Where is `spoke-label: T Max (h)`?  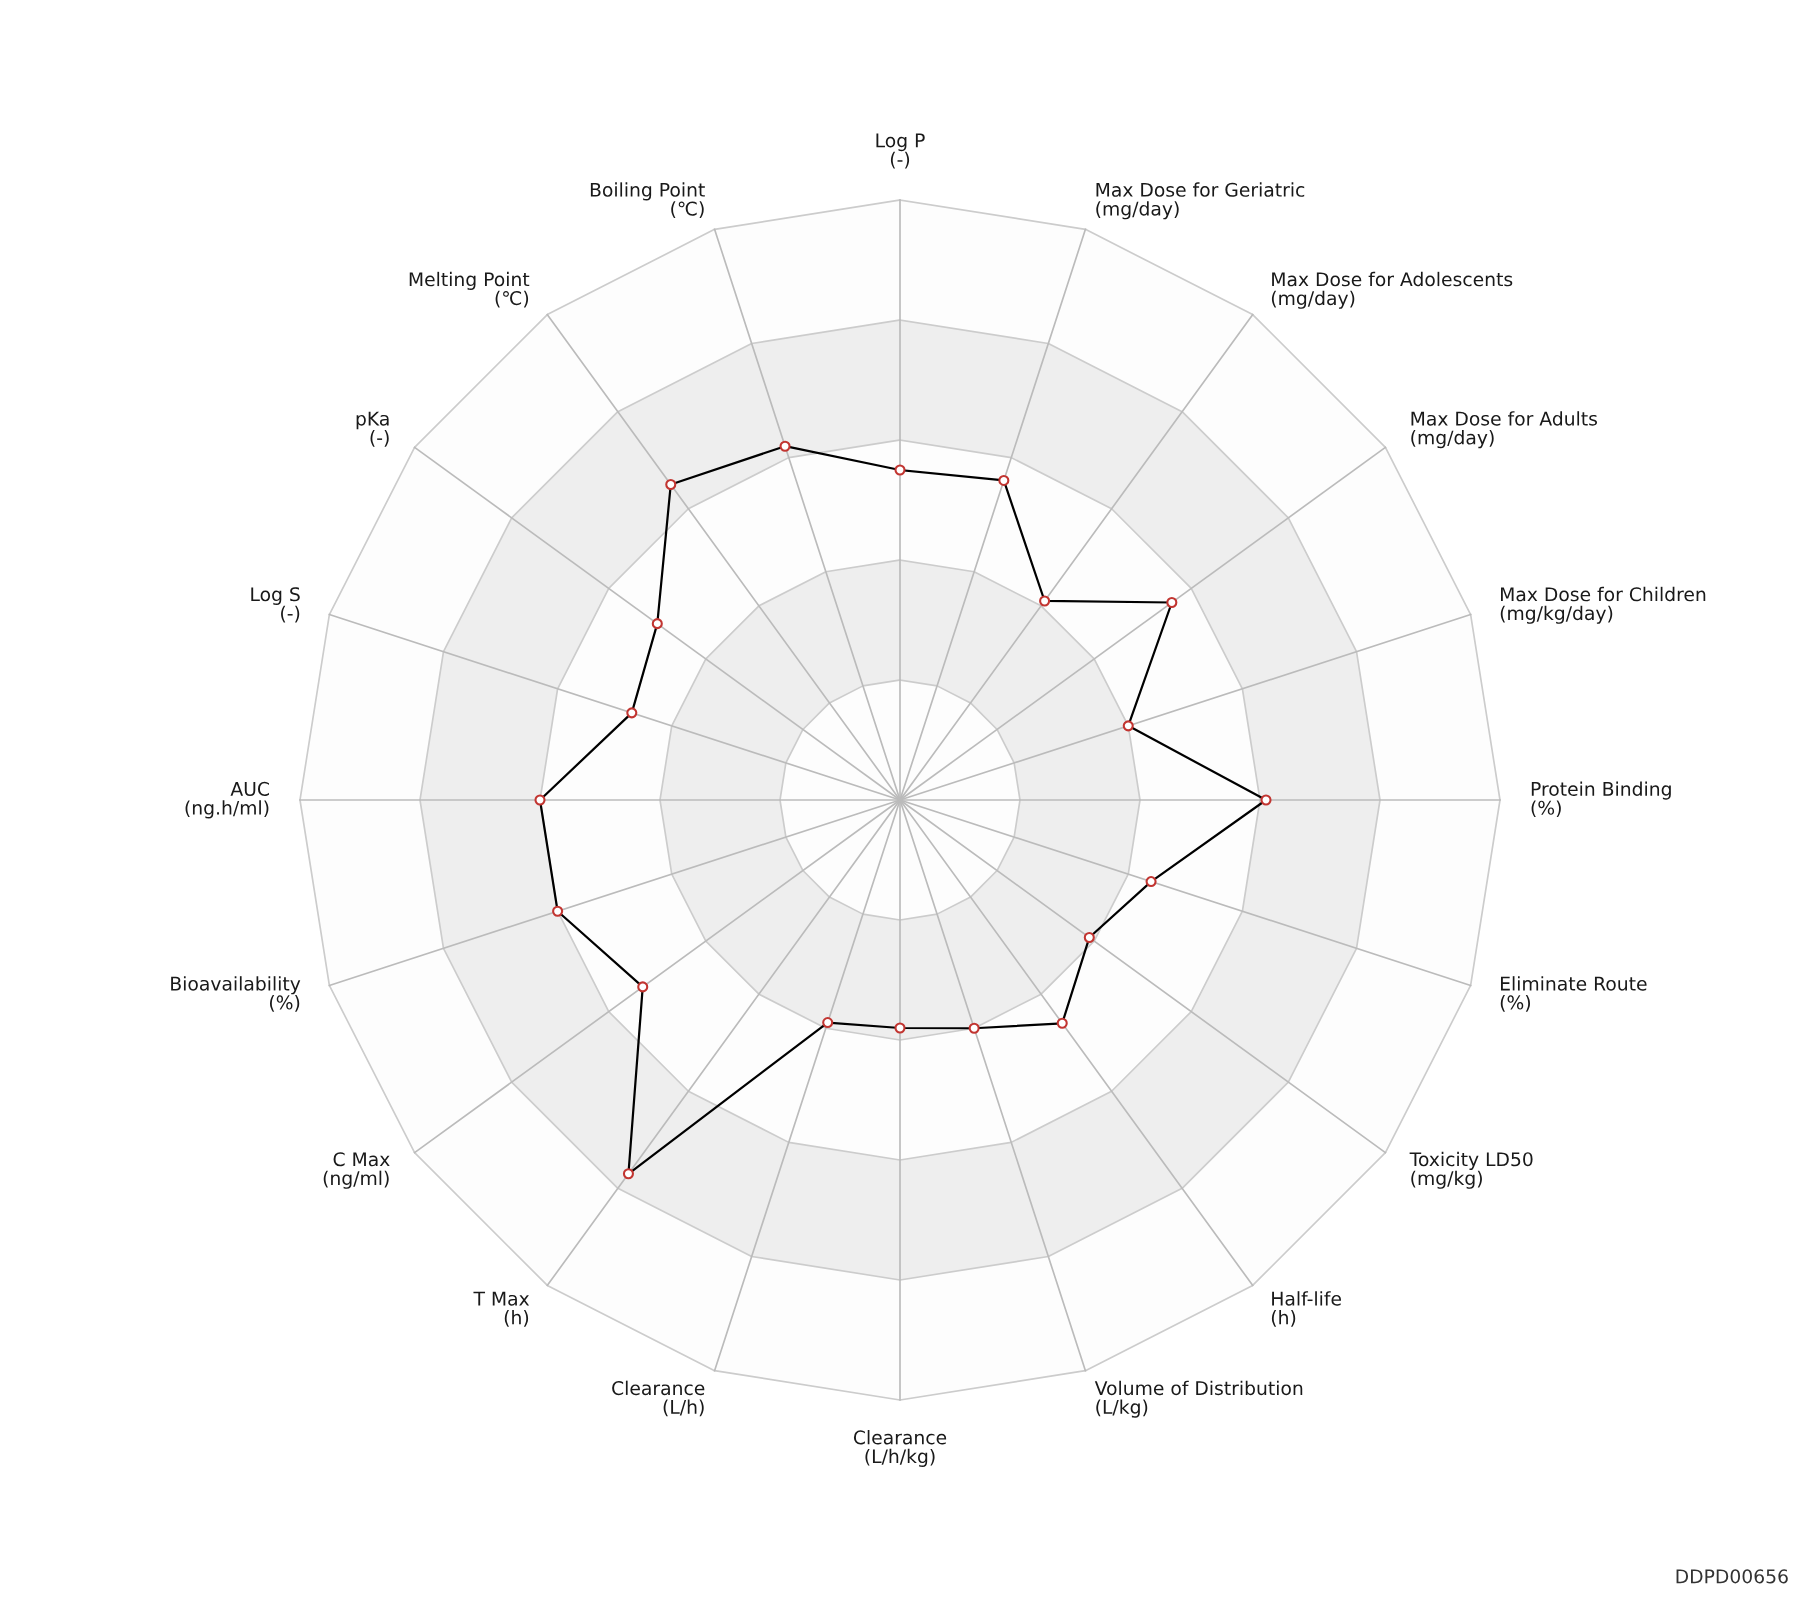 spoke-label: T Max (h) is located at coordinates (501, 1309).